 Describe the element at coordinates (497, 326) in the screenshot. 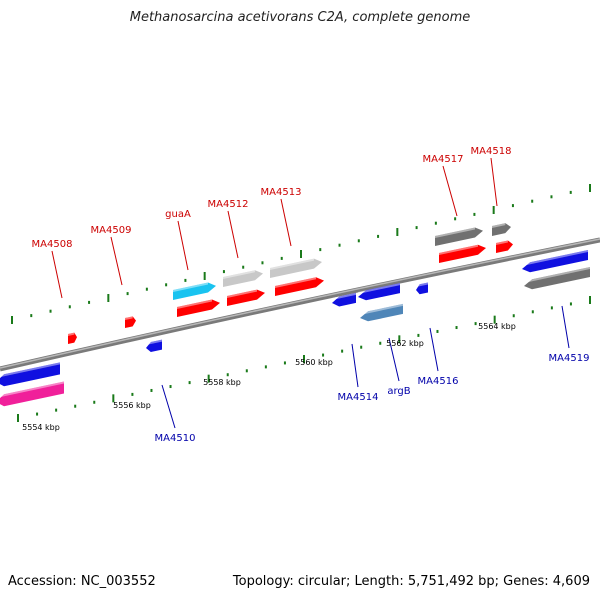

I see `kbp-tick-label: 5564 kbp` at that location.